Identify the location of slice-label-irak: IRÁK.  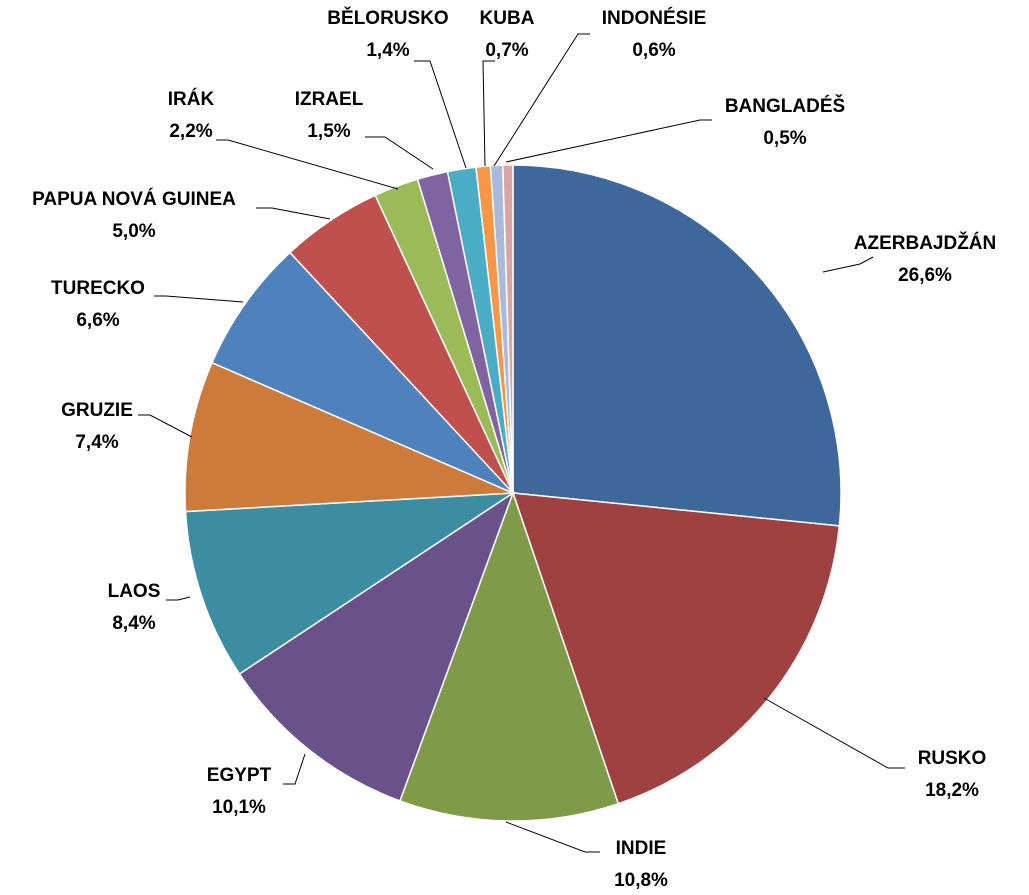
(191, 99).